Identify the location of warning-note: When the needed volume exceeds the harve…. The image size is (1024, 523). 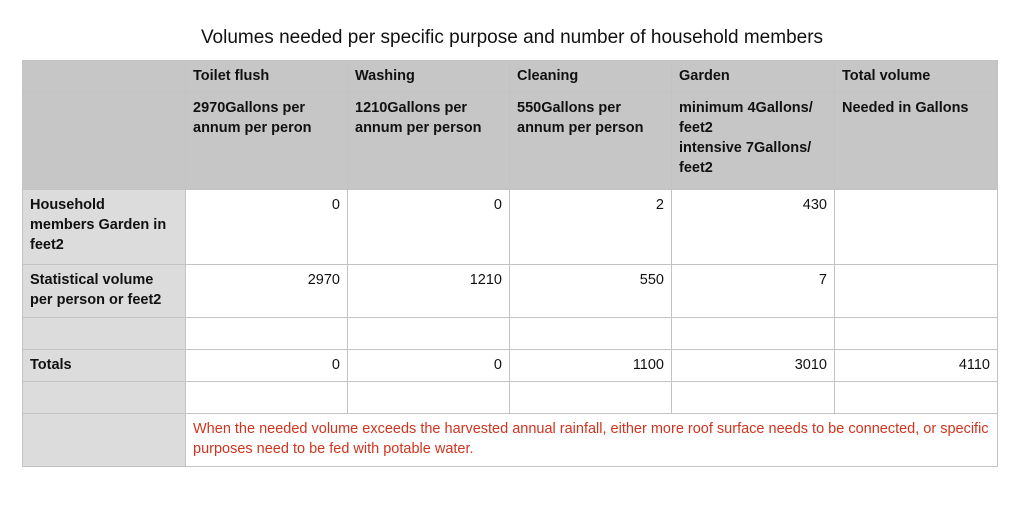
(591, 440).